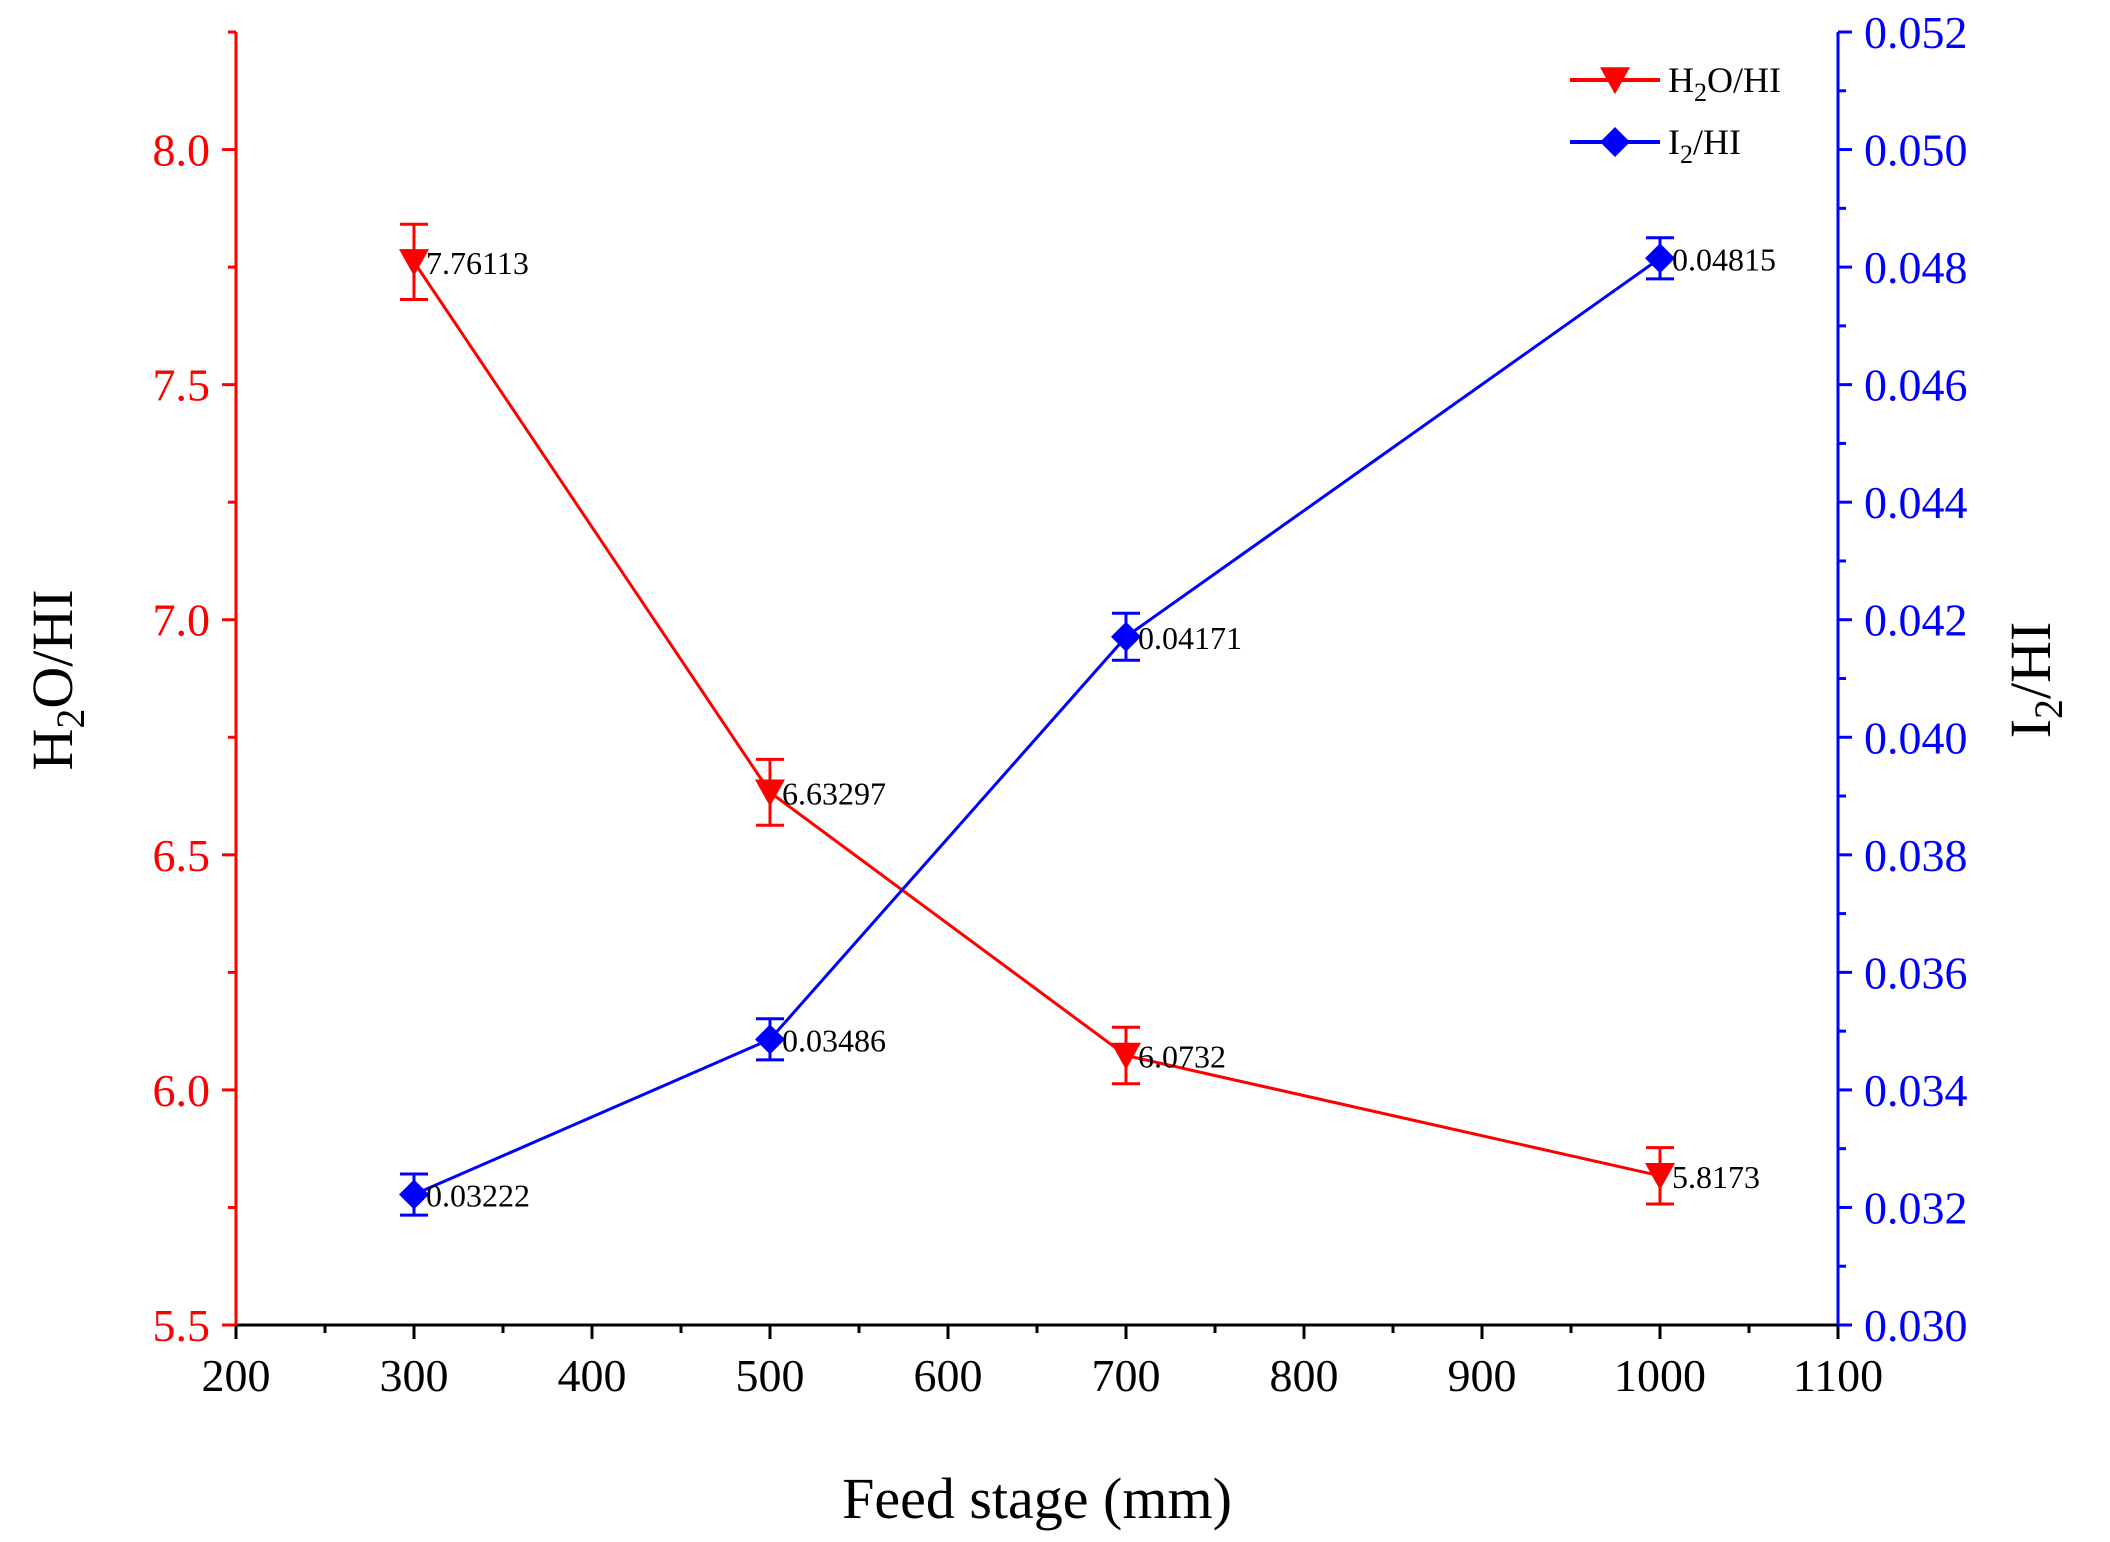 This screenshot has width=2110, height=1542. Describe the element at coordinates (1838, 1375) in the screenshot. I see `x-tick-label: 1100` at that location.